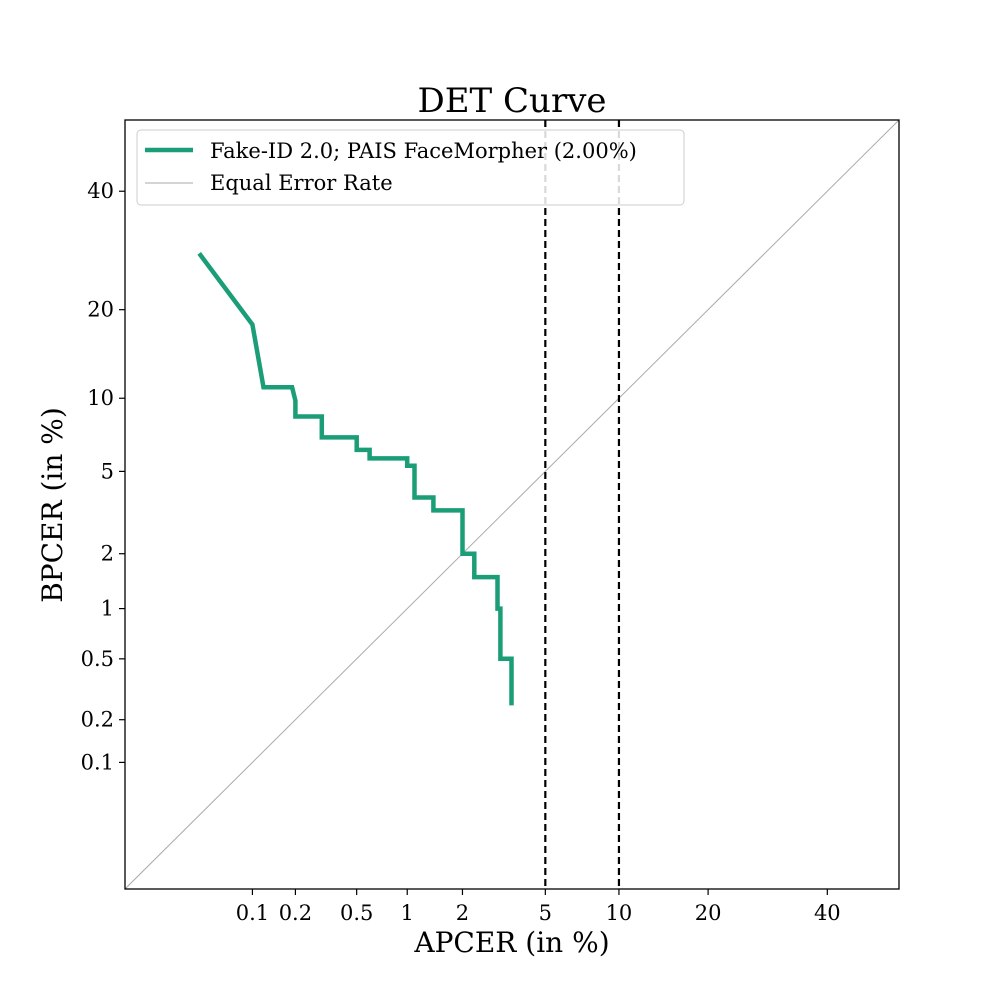  Describe the element at coordinates (107, 554) in the screenshot. I see `y-tick-label: 2` at that location.